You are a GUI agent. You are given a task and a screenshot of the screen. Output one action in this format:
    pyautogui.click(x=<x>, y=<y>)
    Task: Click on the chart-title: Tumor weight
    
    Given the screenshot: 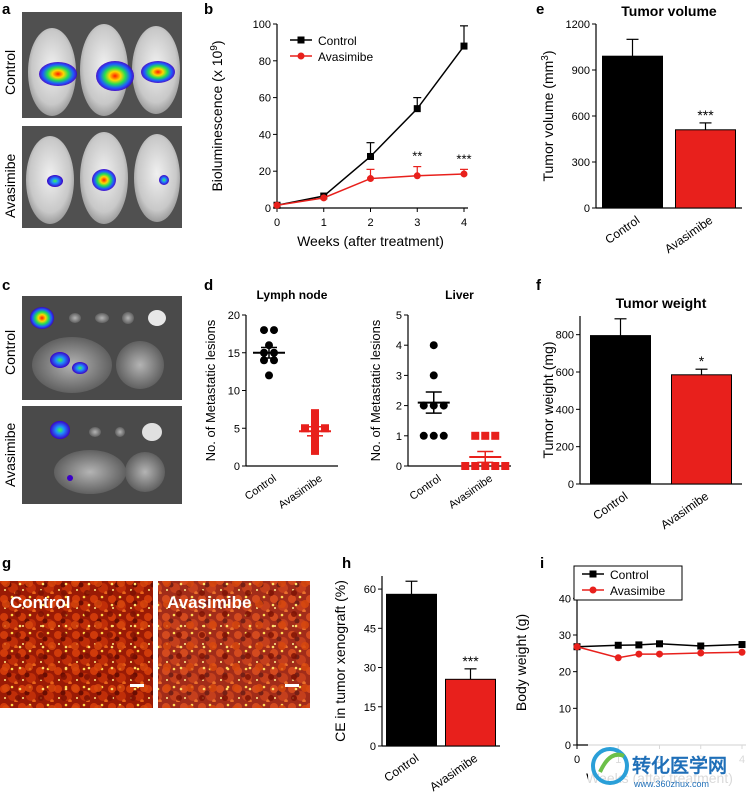 What is the action you would take?
    pyautogui.click(x=661, y=303)
    